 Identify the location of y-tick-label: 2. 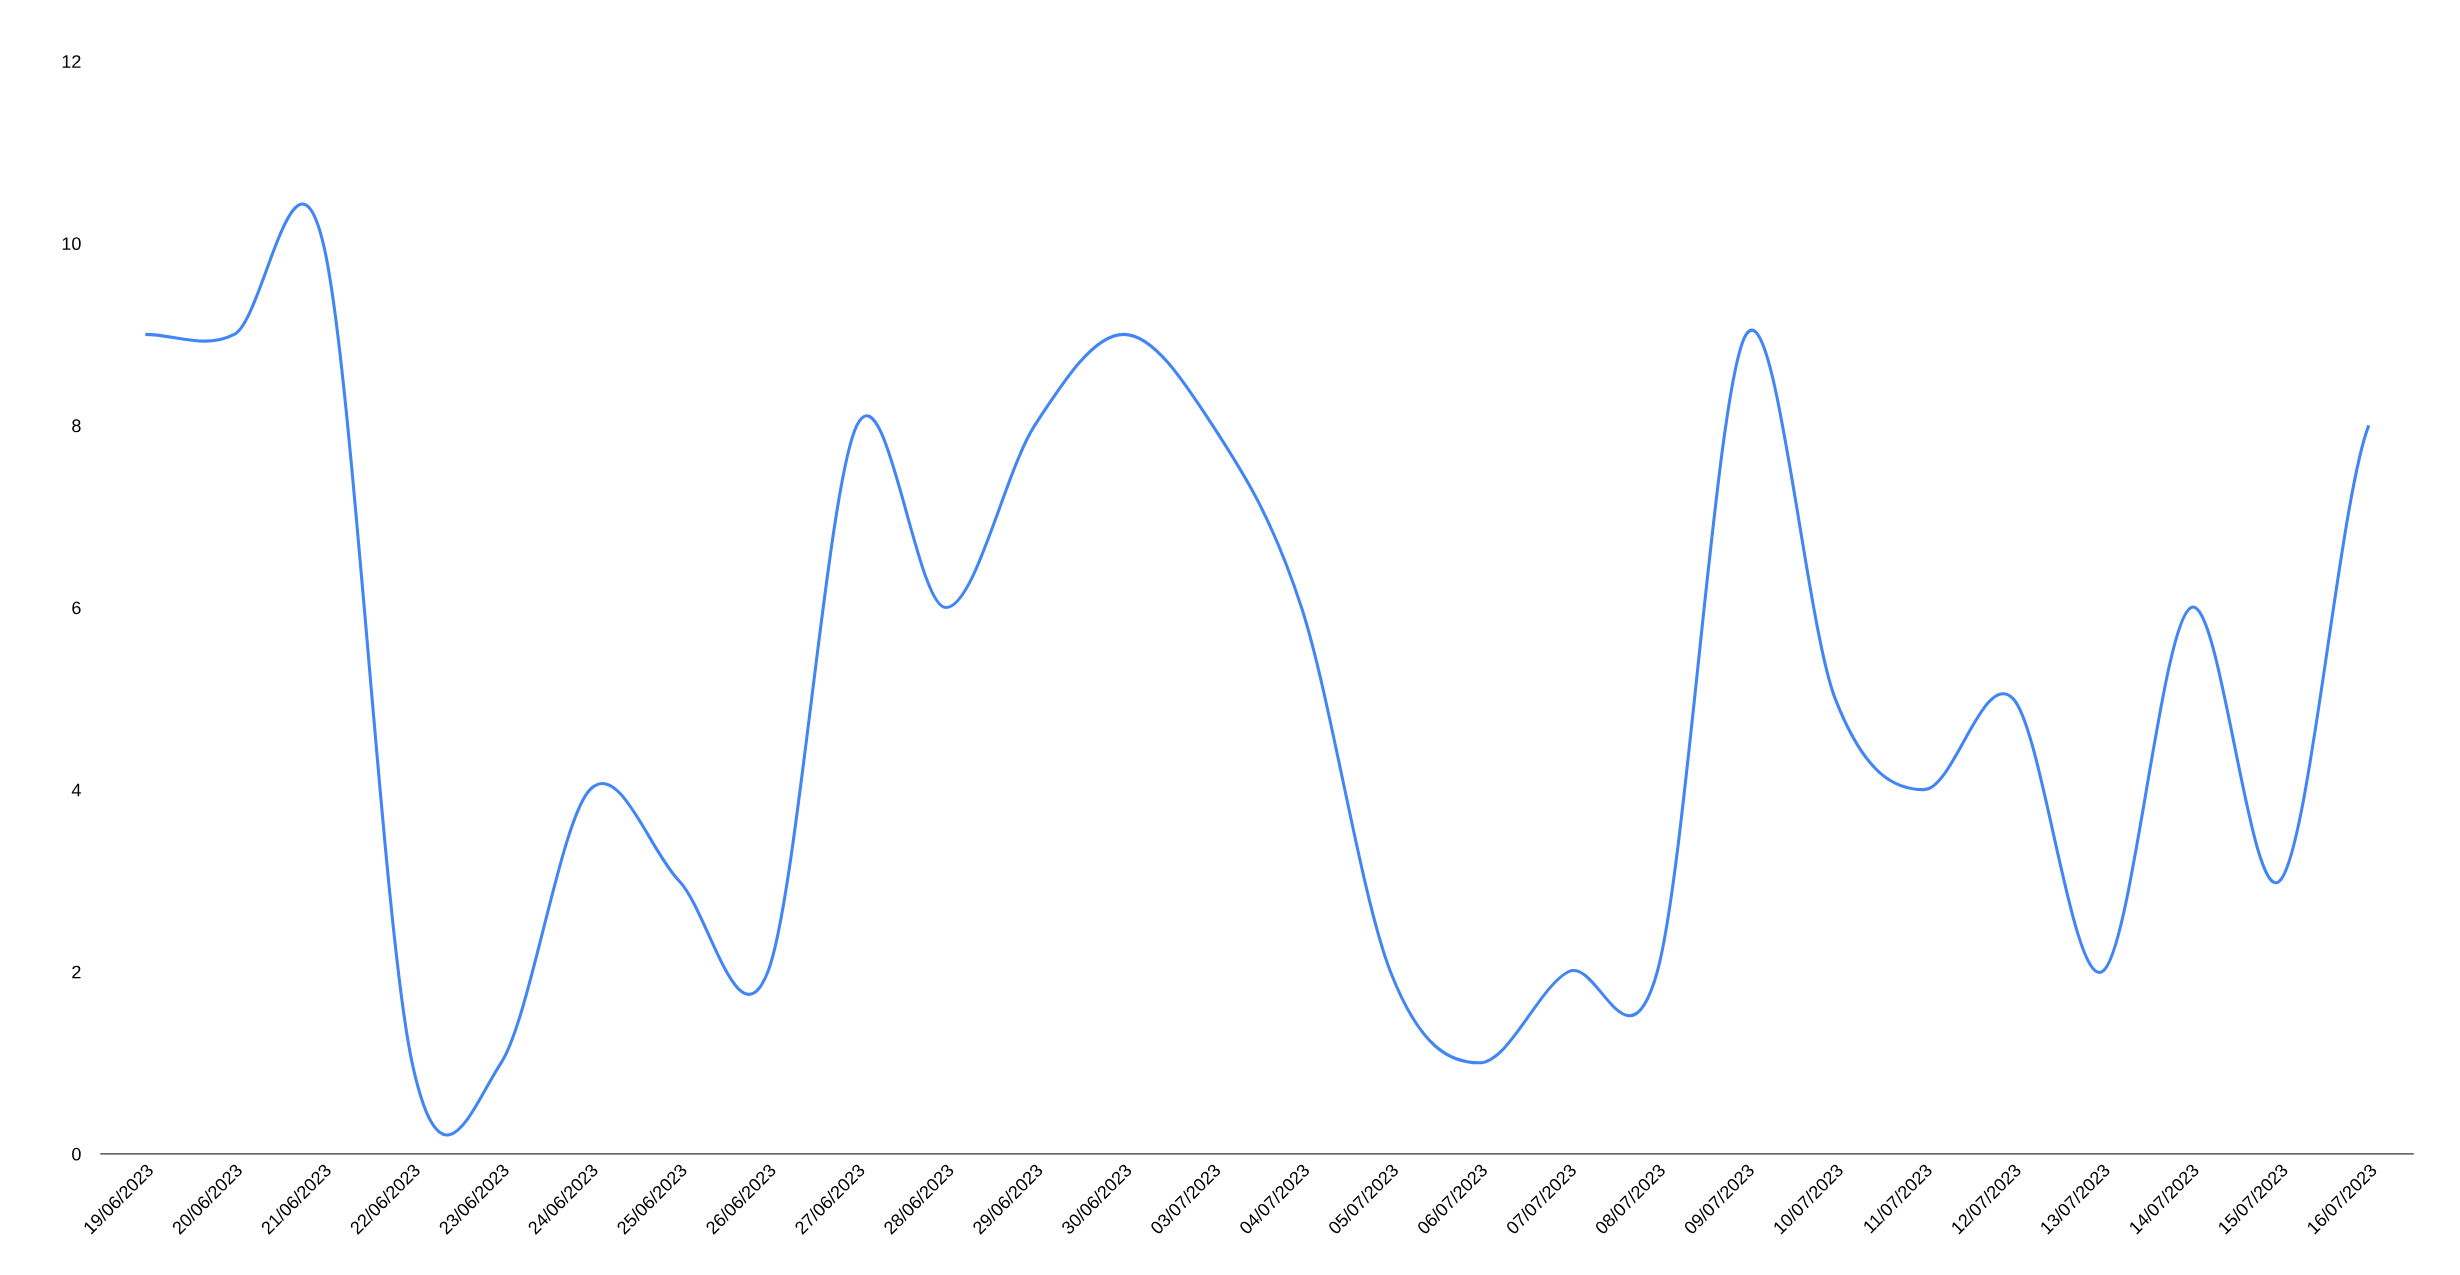
(76, 972).